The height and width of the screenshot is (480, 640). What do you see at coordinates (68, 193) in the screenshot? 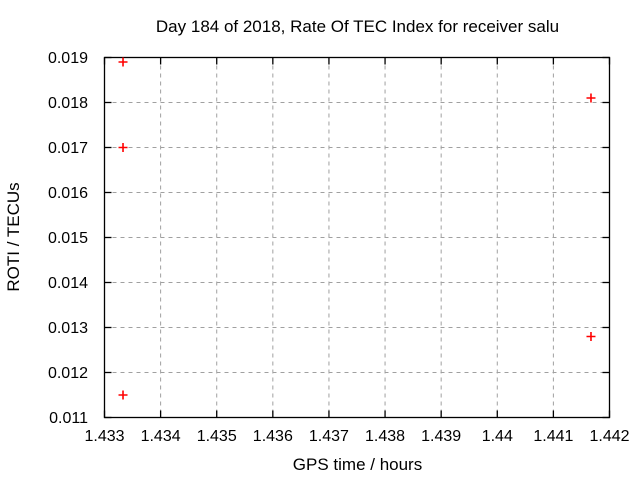
I see `y-tick-label: 0.016` at bounding box center [68, 193].